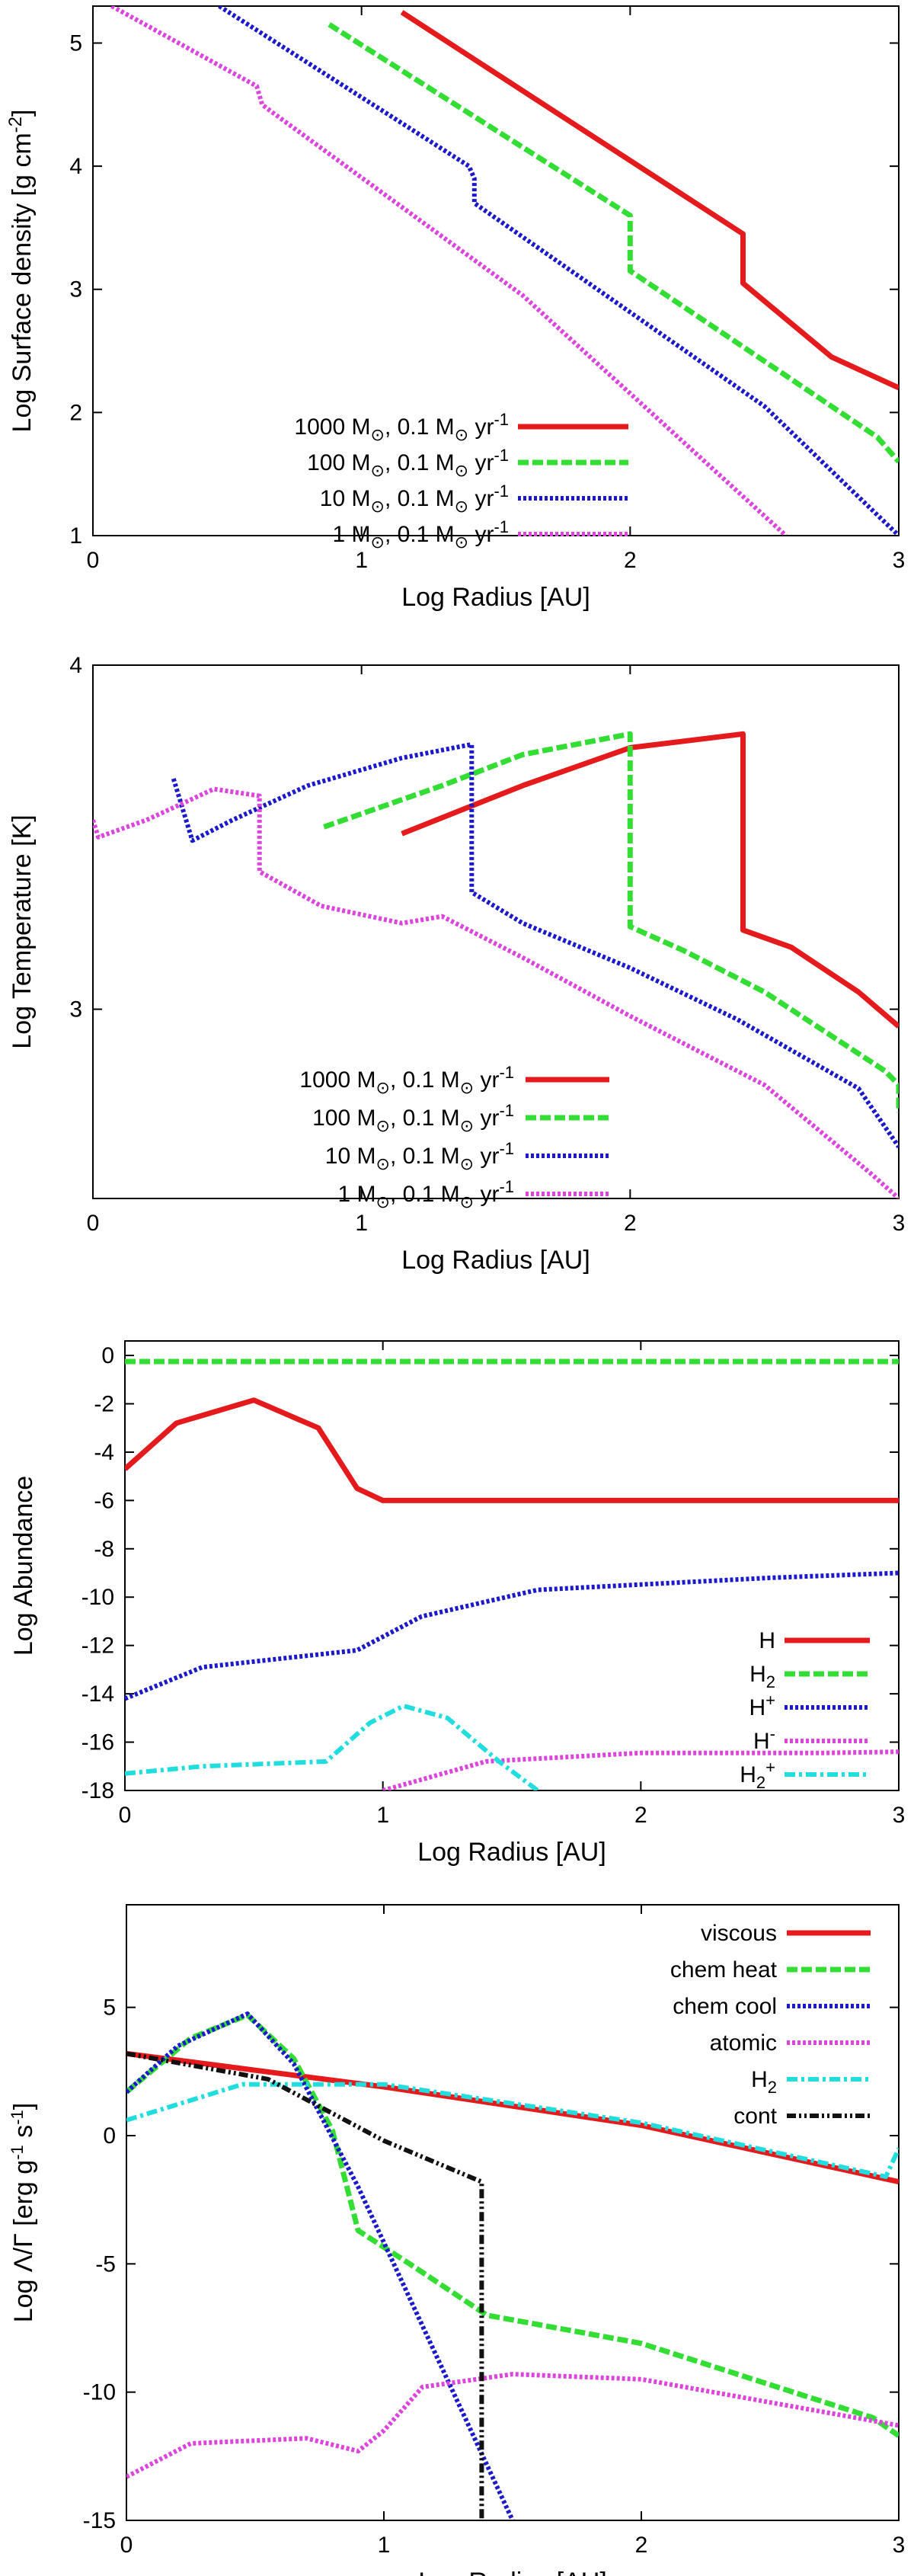 Image resolution: width=914 pixels, height=2576 pixels. I want to click on y-axis-title-group: Log Λ/Γ [erg g-1 s-1], so click(23, 2213).